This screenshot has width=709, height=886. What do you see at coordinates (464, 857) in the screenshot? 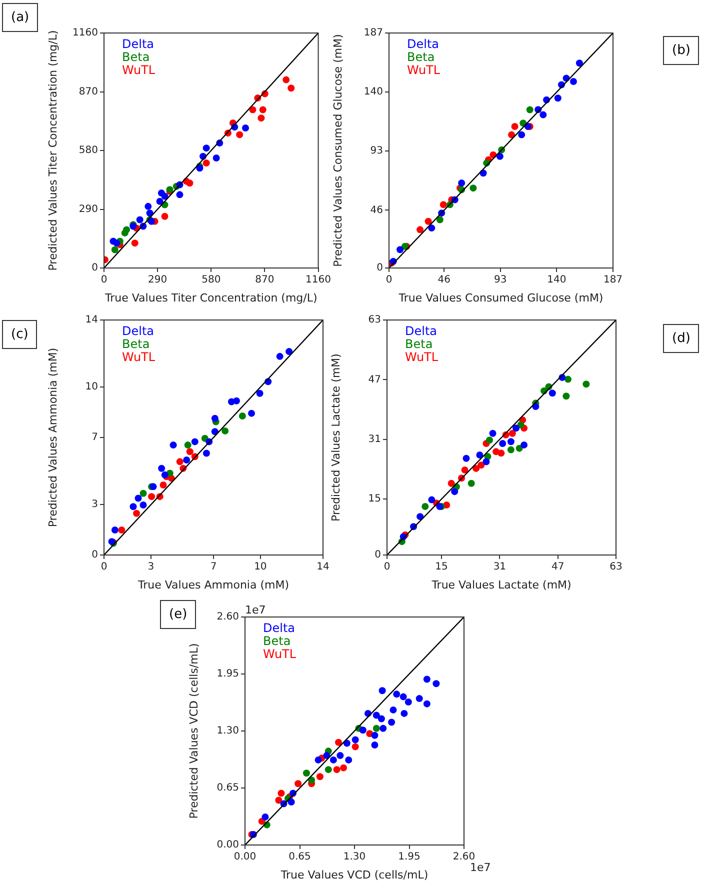
I see `x-tick-label: 2.60` at bounding box center [464, 857].